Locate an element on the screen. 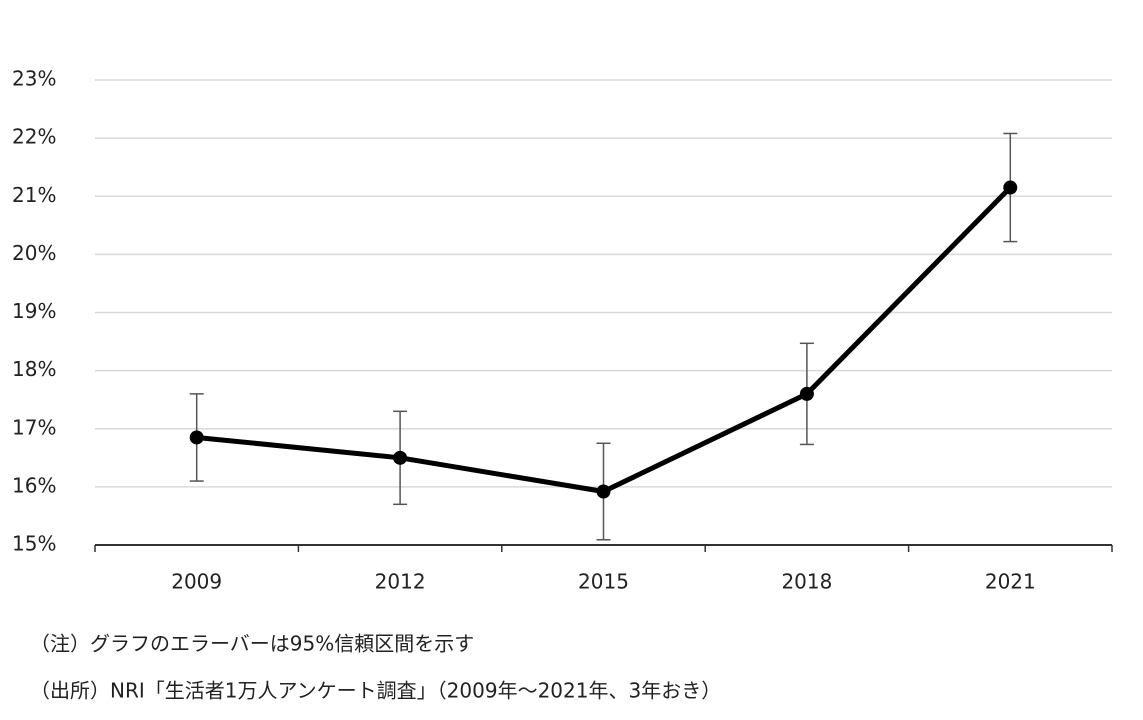 This screenshot has height=720, width=1143. source: （出所）NRI「生活者1万人アンケート調査」（2009年～2021年、3年おき） is located at coordinates (375, 691).